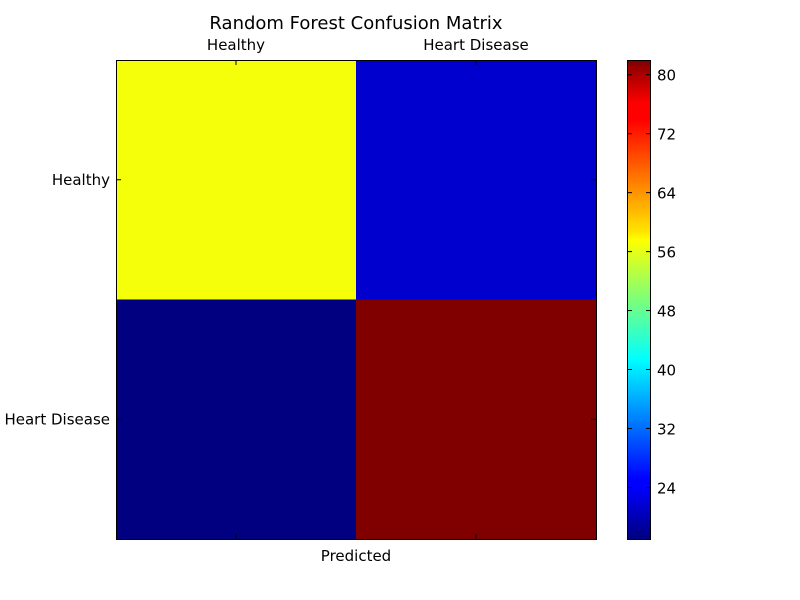 This screenshot has width=800, height=600. What do you see at coordinates (355, 23) in the screenshot?
I see `chart-title: Random Forest Confusion Matrix` at bounding box center [355, 23].